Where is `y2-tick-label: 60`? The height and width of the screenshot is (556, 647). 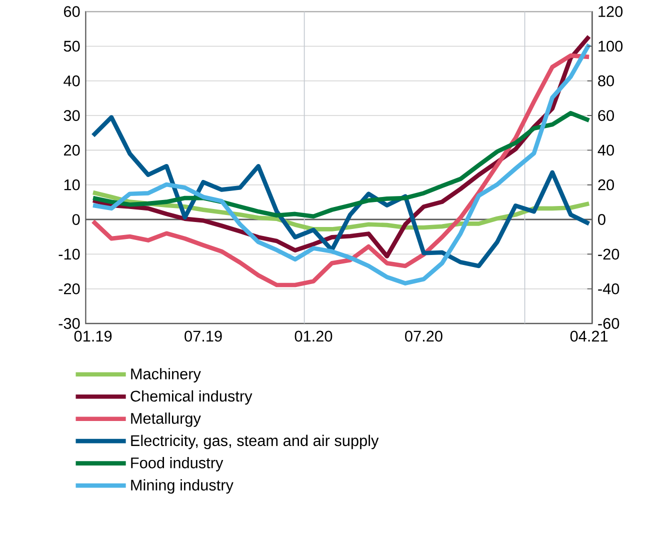
y2-tick-label: 60 is located at coordinates (606, 116).